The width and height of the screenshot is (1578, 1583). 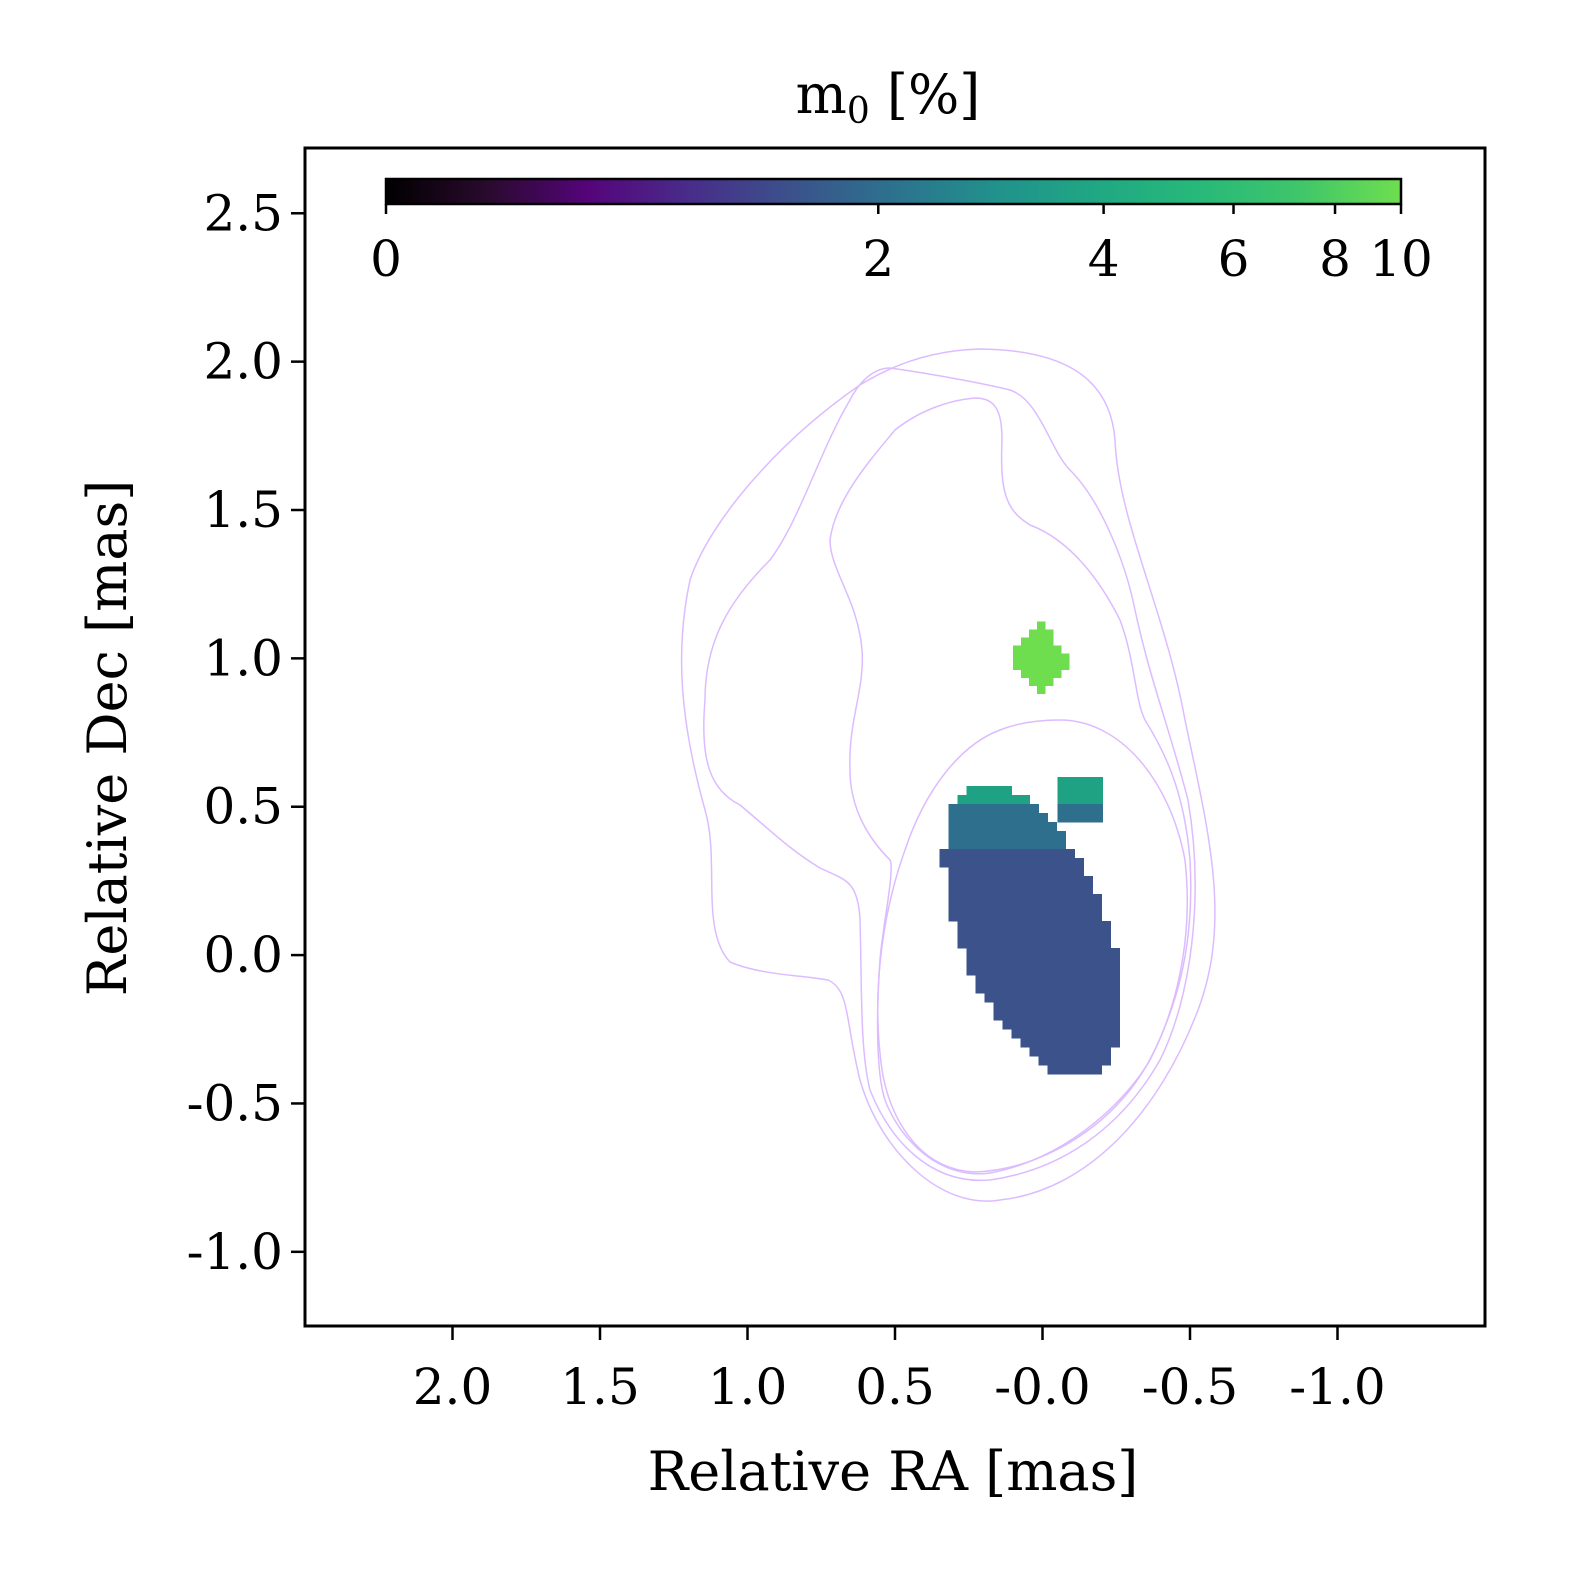 What do you see at coordinates (1190, 1387) in the screenshot?
I see `x-tick-label: -0.5` at bounding box center [1190, 1387].